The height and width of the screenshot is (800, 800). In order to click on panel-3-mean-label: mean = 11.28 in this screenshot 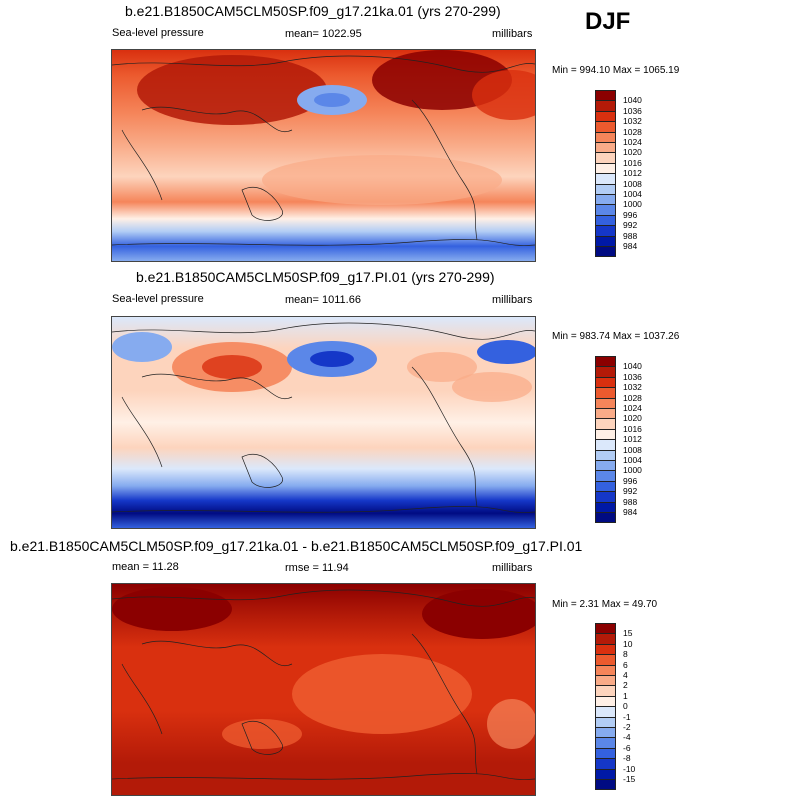, I will do `click(145, 567)`.